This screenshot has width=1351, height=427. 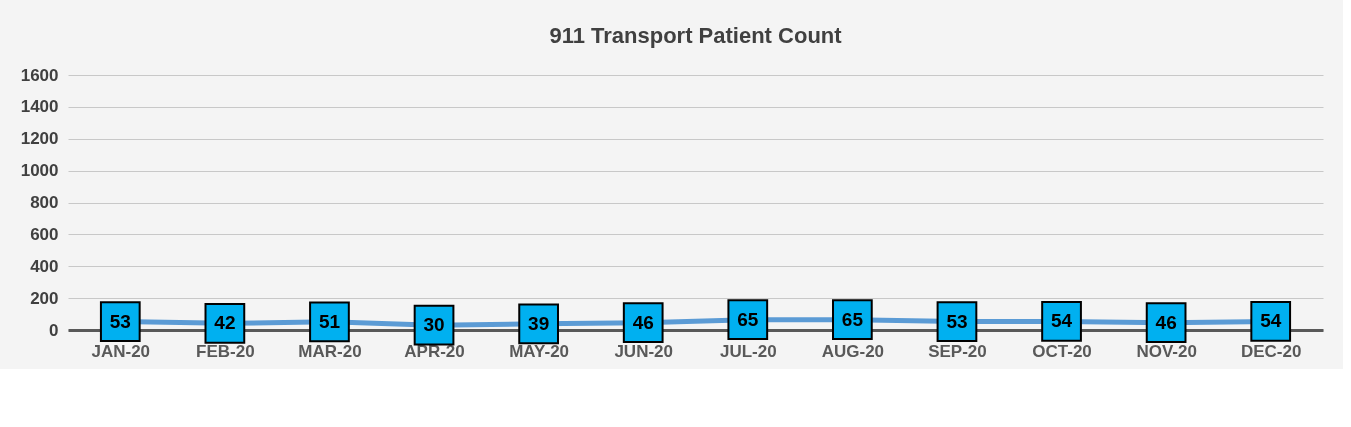 I want to click on x-tick-label: DEC-20, so click(x=1271, y=351).